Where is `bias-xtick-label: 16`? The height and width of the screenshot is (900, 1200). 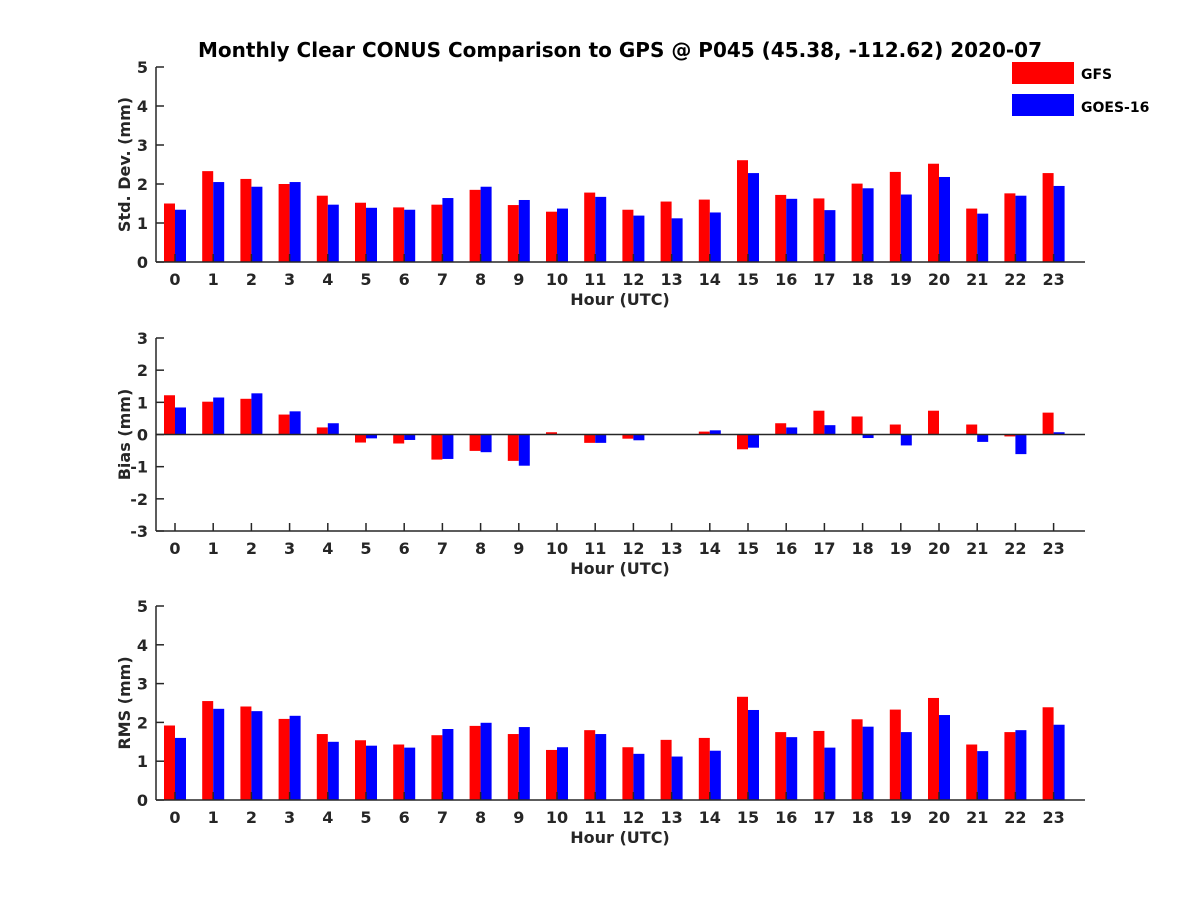 bias-xtick-label: 16 is located at coordinates (786, 548).